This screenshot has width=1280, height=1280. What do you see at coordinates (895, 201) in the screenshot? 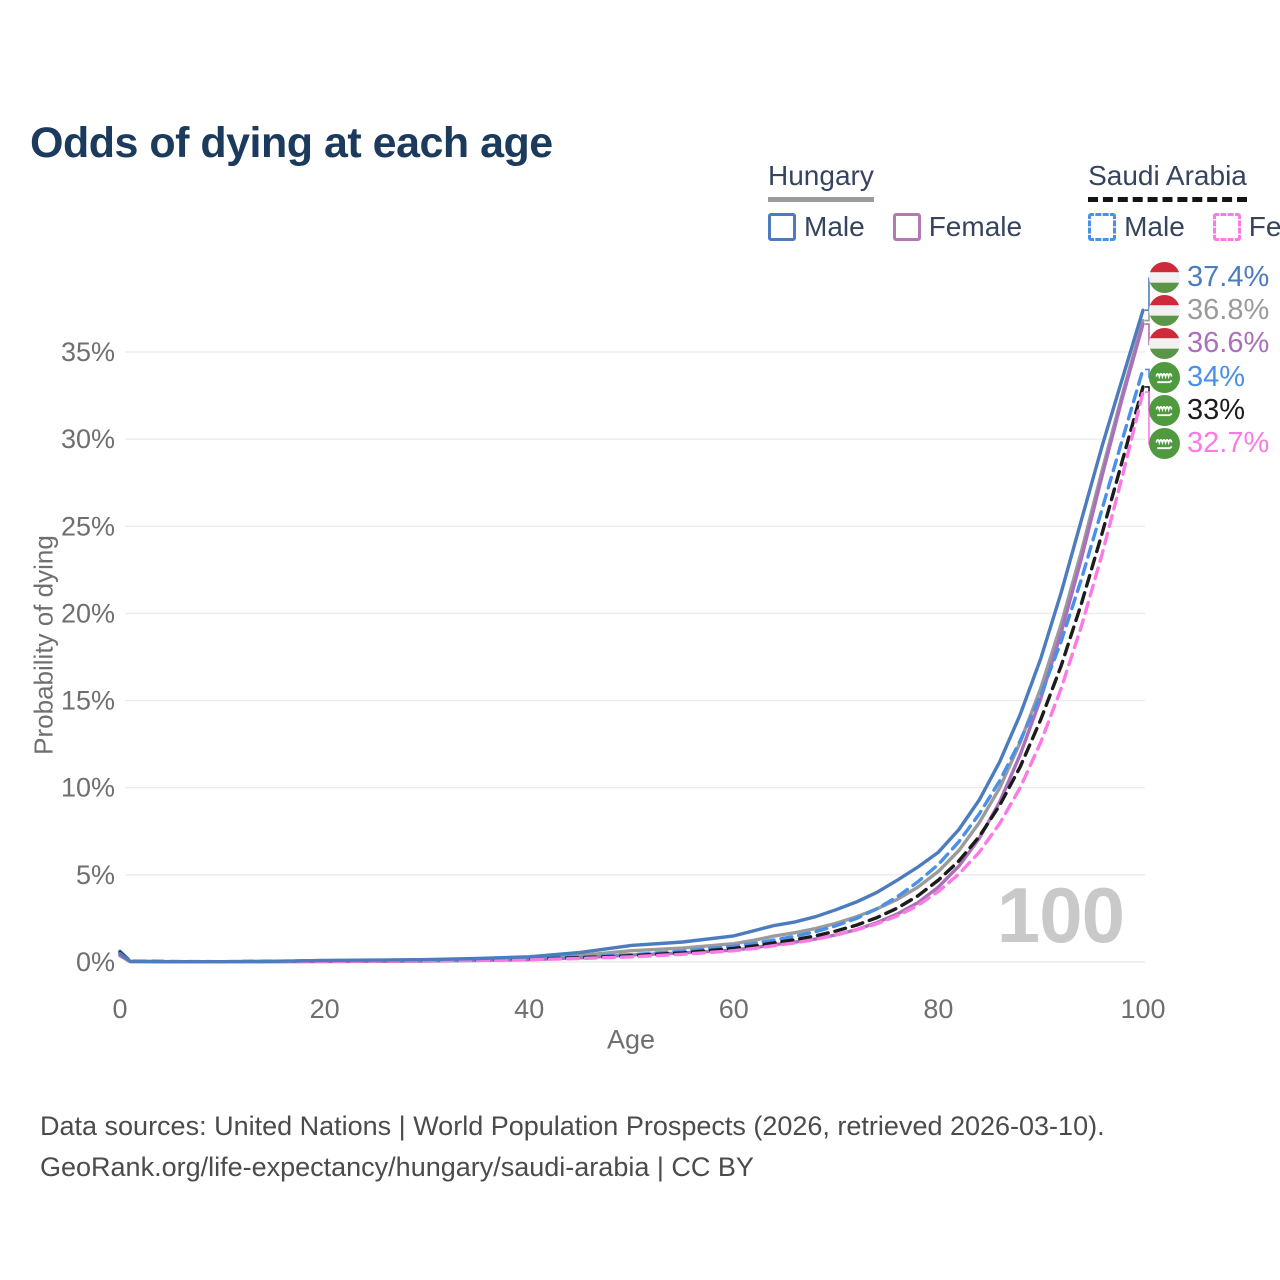
I see `legend-group-hungary: Hungary Male Female` at bounding box center [895, 201].